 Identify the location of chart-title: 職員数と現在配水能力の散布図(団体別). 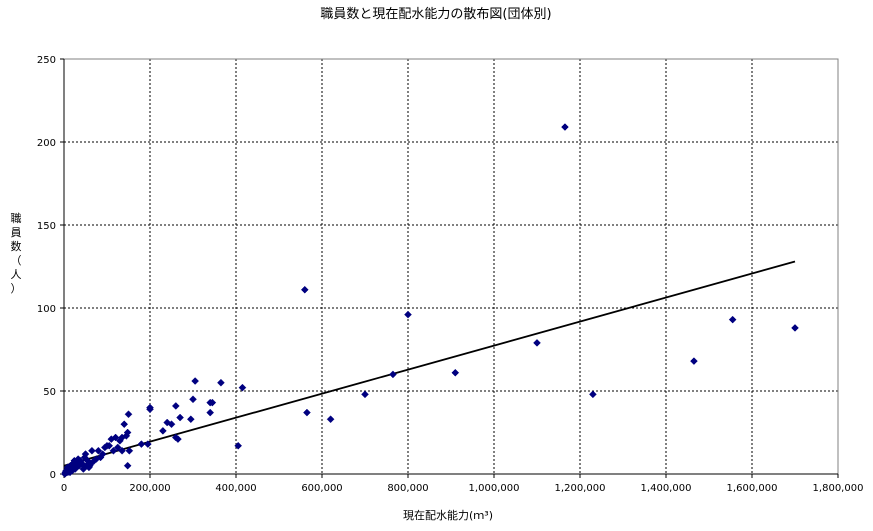
(435, 14).